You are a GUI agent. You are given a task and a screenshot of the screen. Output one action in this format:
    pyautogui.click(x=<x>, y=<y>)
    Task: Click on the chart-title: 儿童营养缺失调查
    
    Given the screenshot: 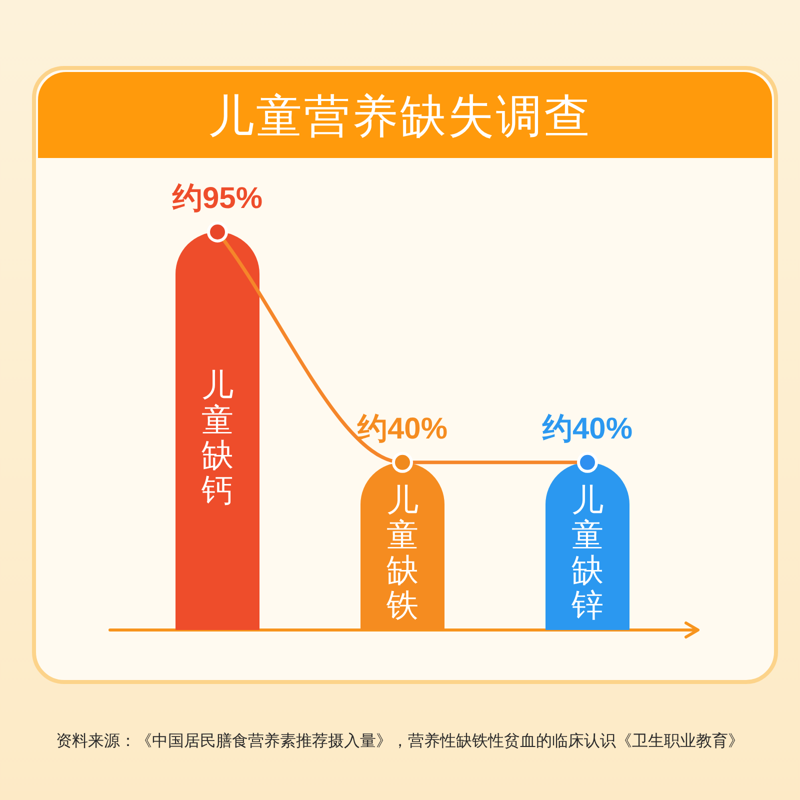 What is the action you would take?
    pyautogui.click(x=400, y=116)
    